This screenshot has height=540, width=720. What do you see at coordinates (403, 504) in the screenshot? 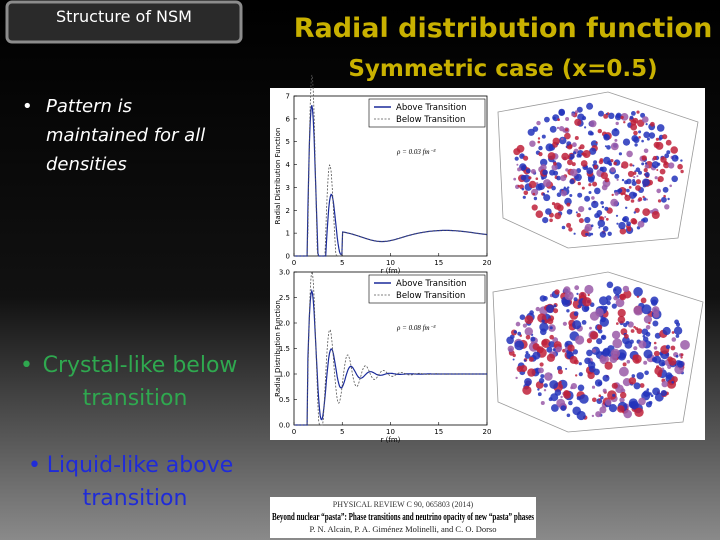
I see `citation-journal: PHYSICAL REVIEW C 90, 065803 (2014)` at bounding box center [403, 504].